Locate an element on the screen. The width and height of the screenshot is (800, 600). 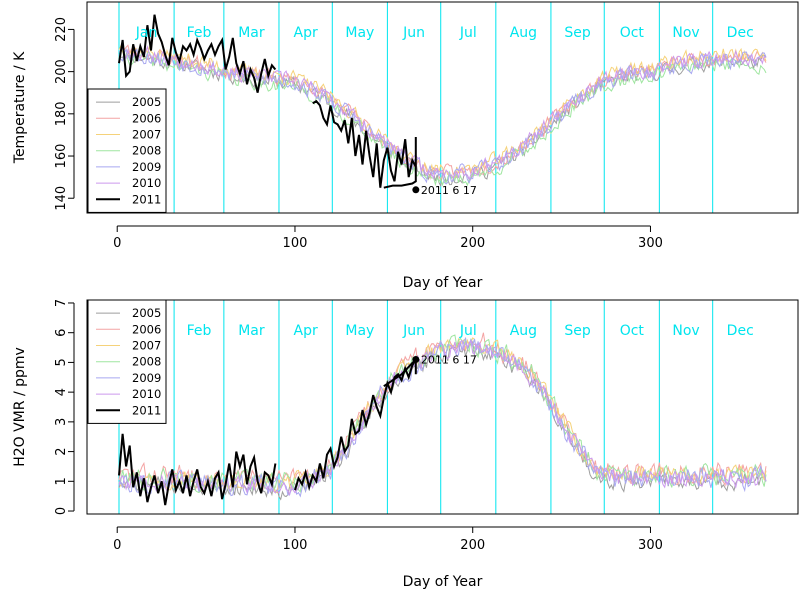
y-tick-label: 5 is located at coordinates (61, 362).